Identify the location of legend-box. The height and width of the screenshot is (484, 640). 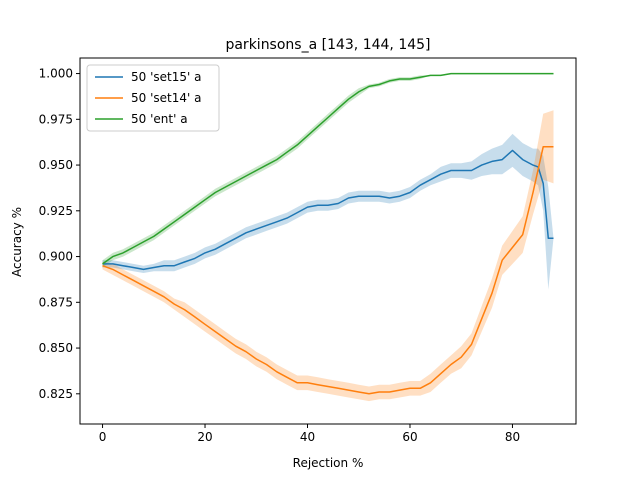
(153, 98).